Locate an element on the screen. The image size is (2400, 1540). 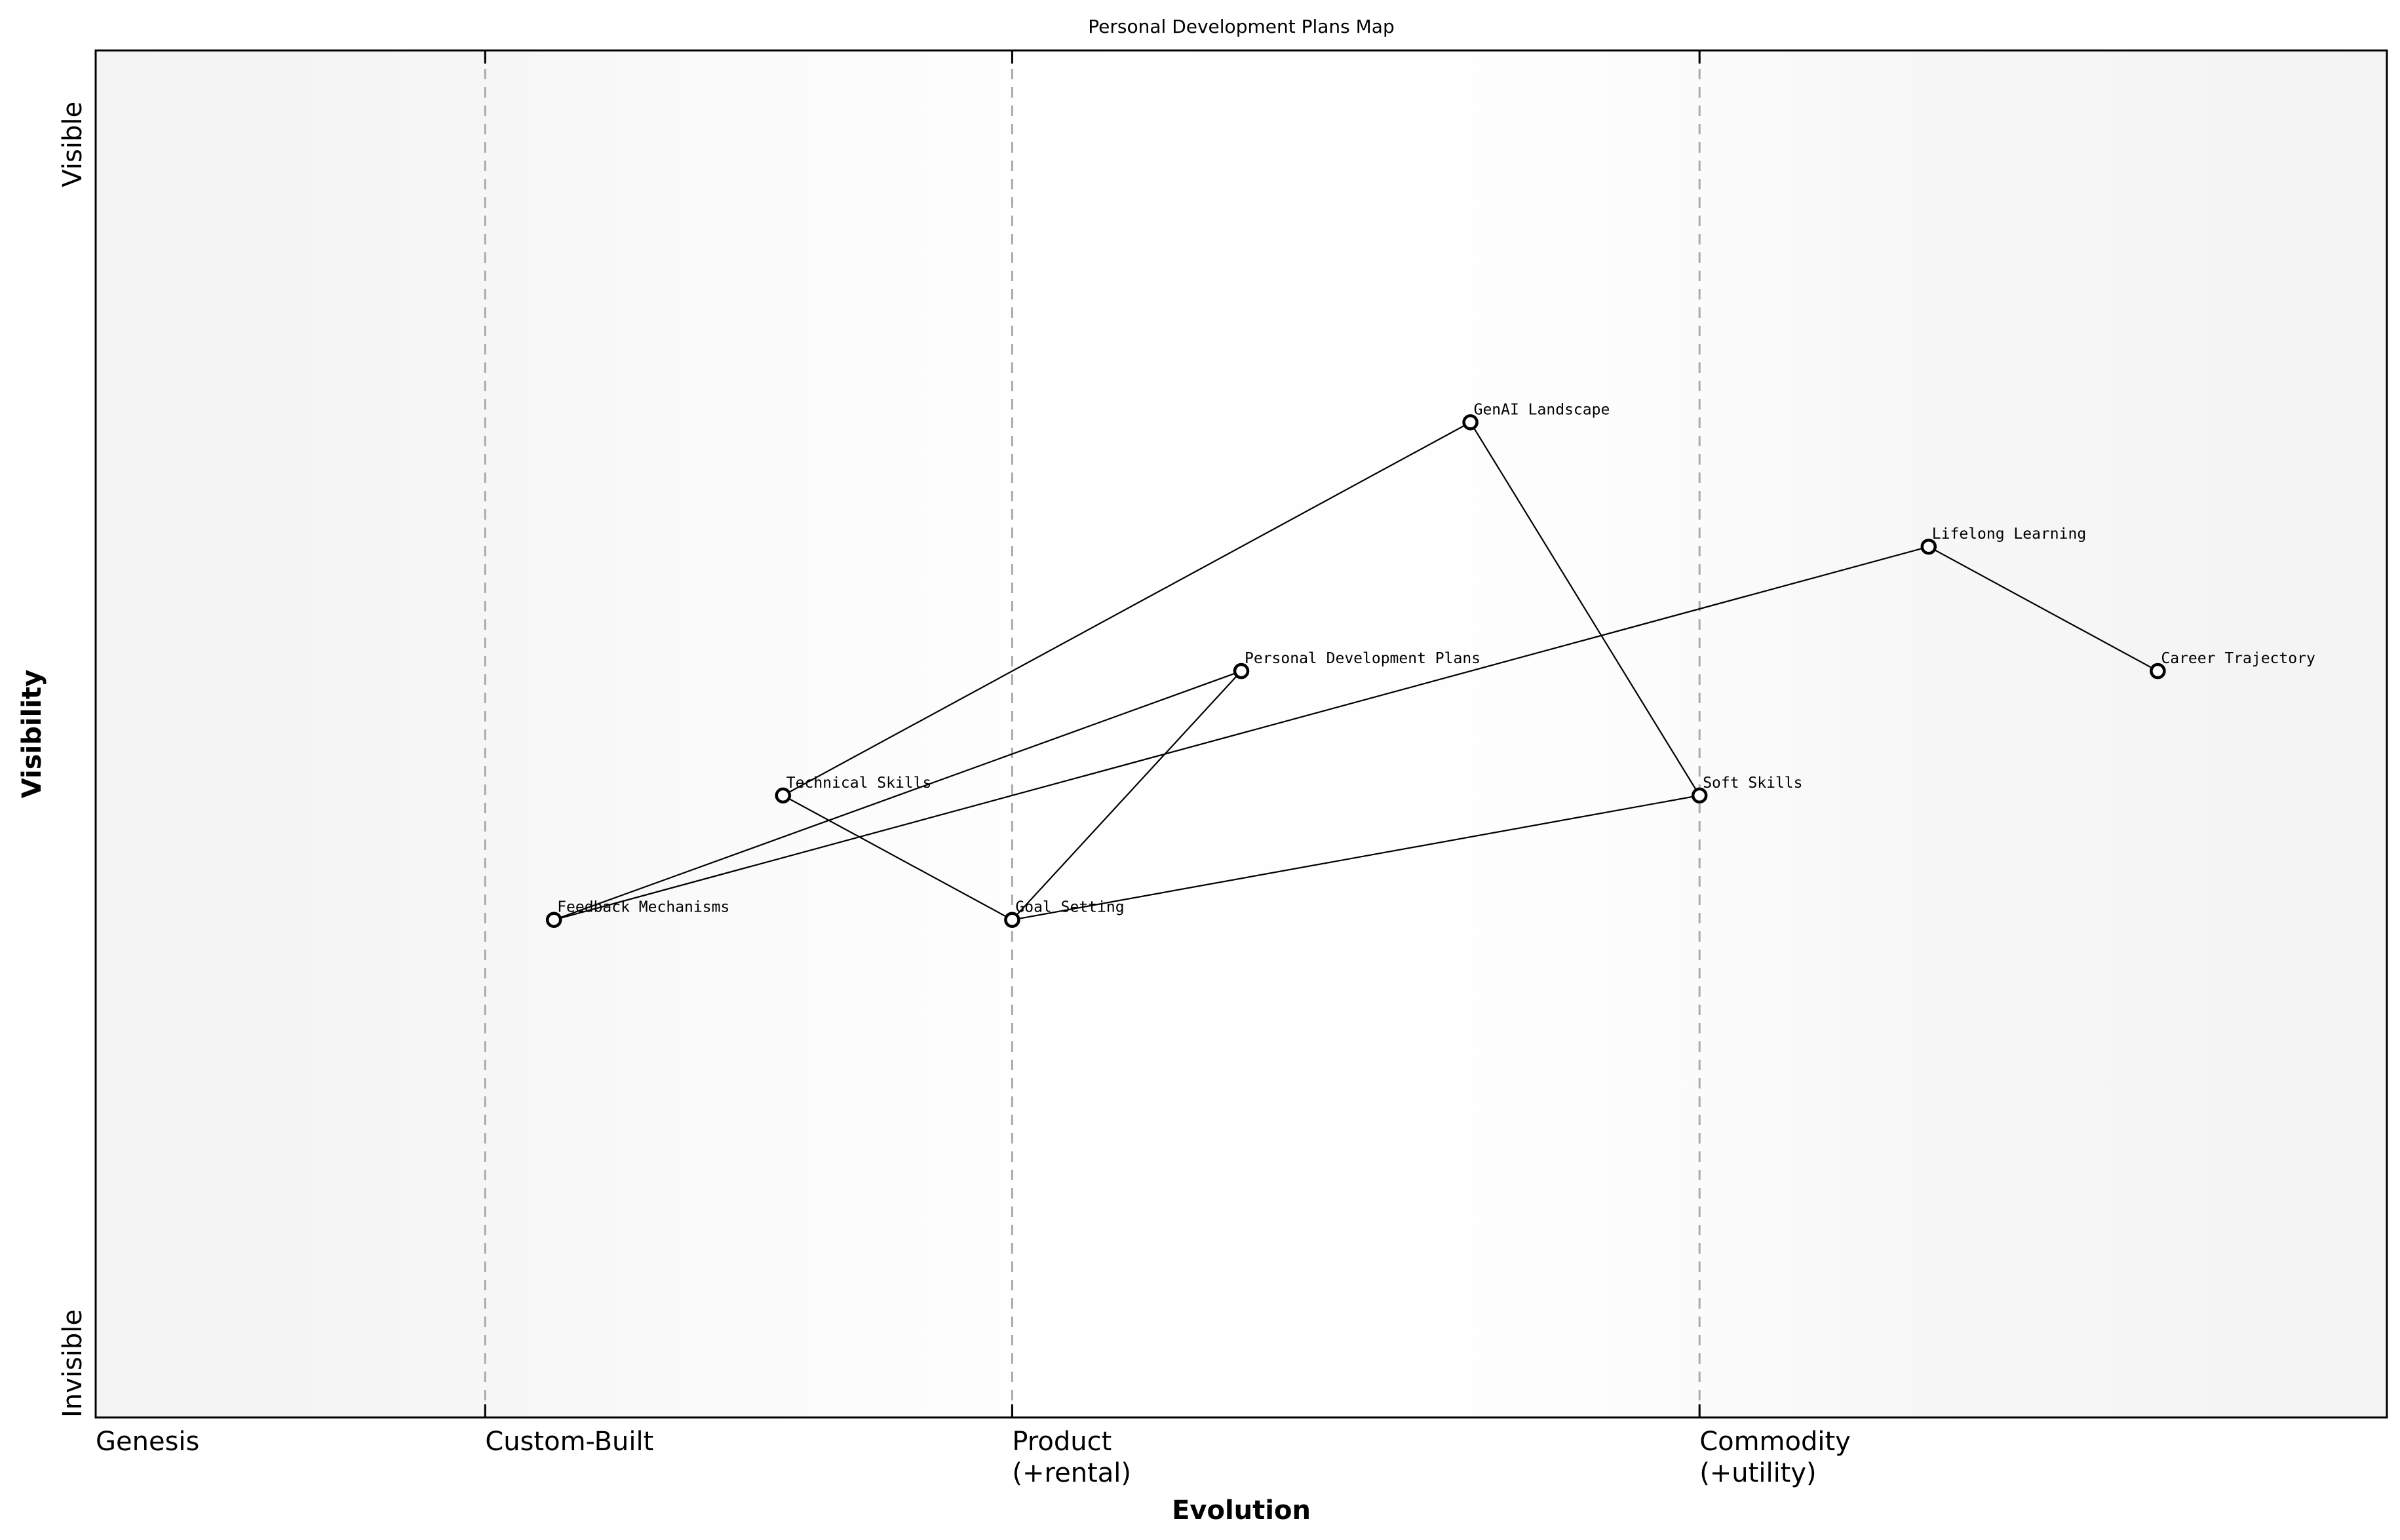
node-ss: Soft Skills is located at coordinates (1747, 789).